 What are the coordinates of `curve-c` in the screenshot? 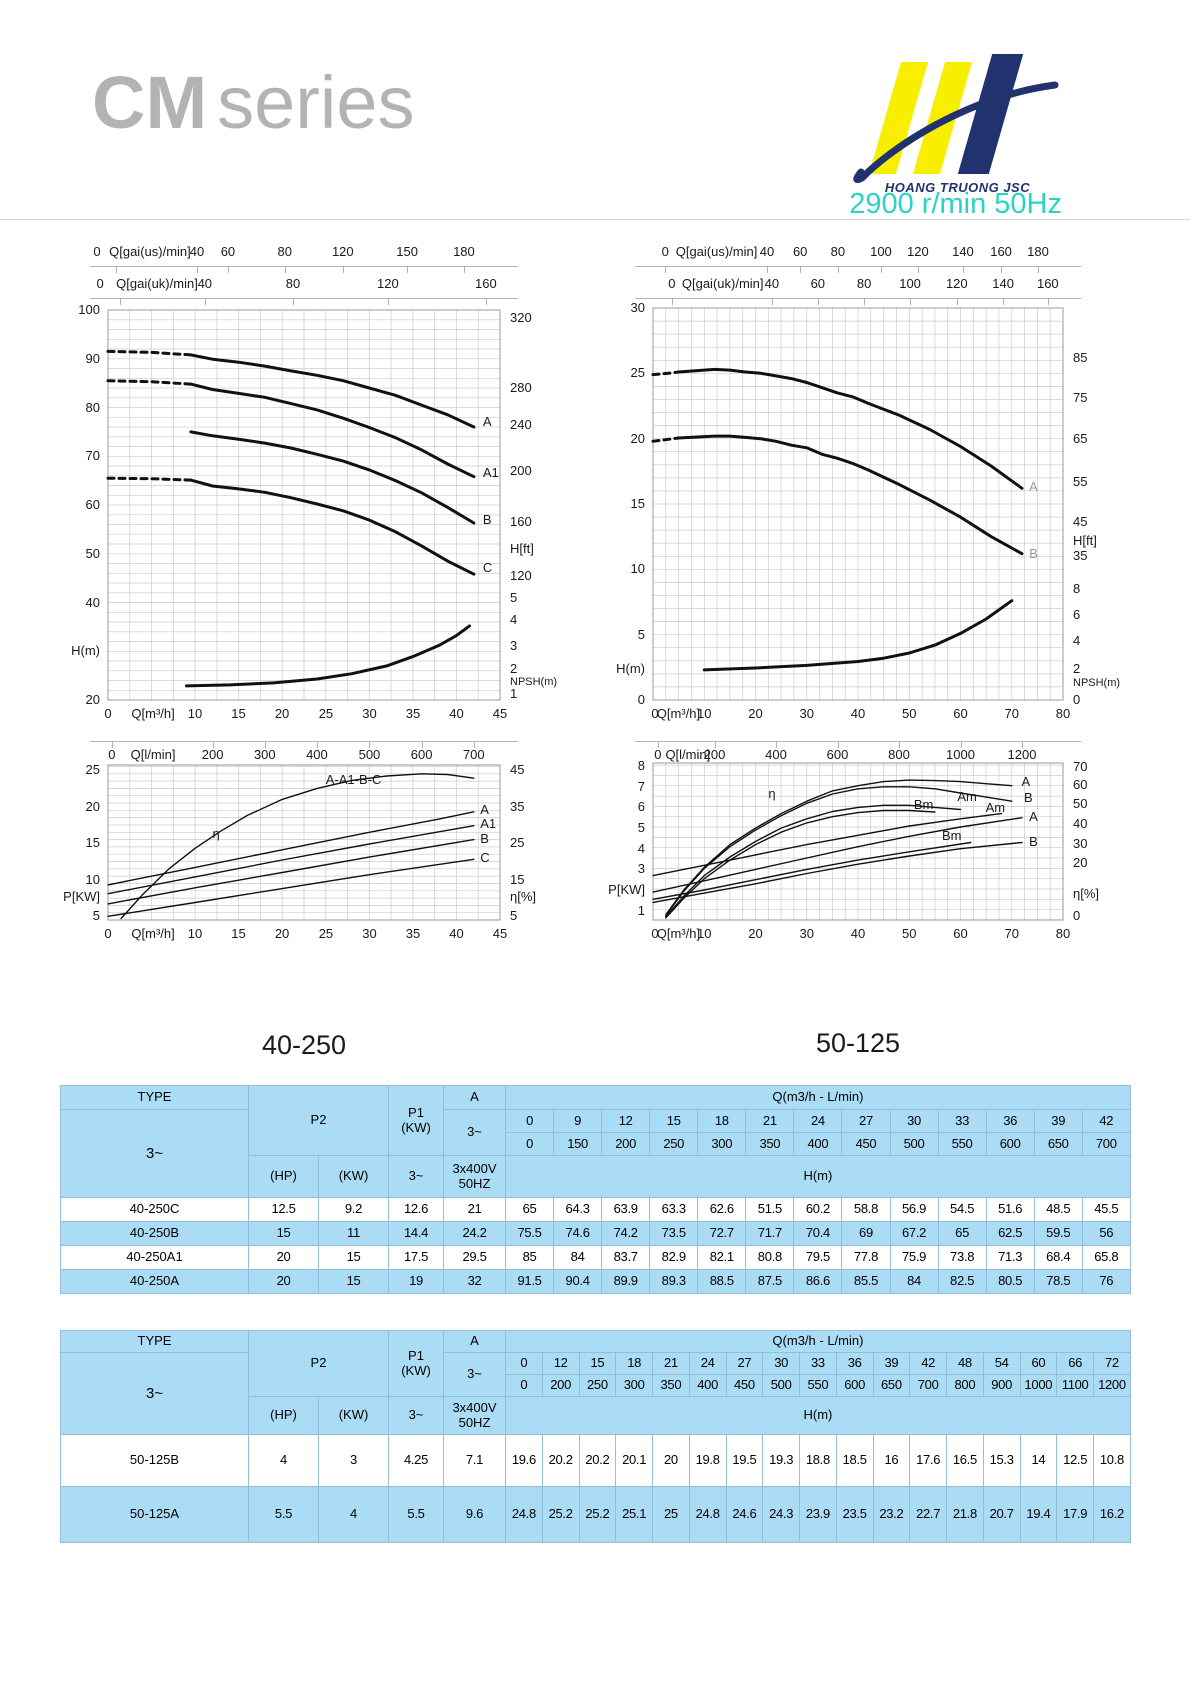 It's located at (291, 888).